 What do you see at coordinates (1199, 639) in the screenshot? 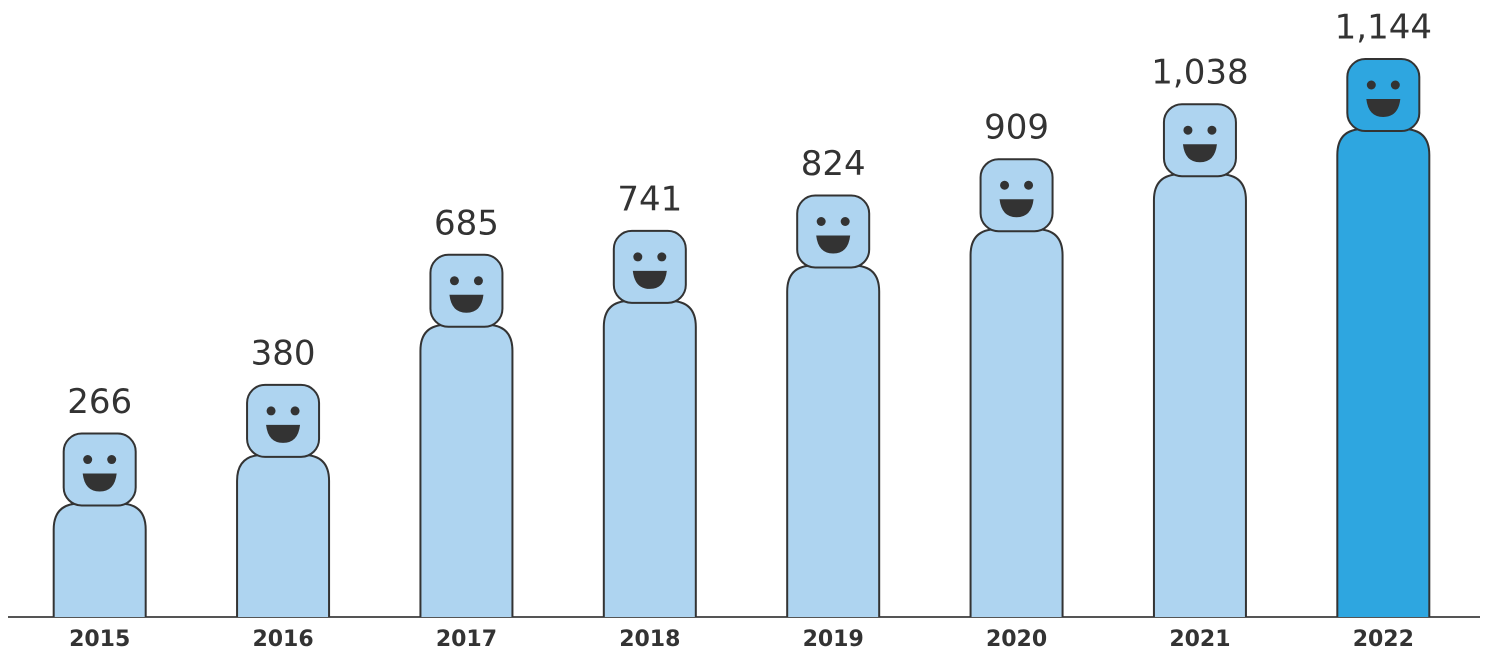
I see `x-tick-label: 2021` at bounding box center [1199, 639].